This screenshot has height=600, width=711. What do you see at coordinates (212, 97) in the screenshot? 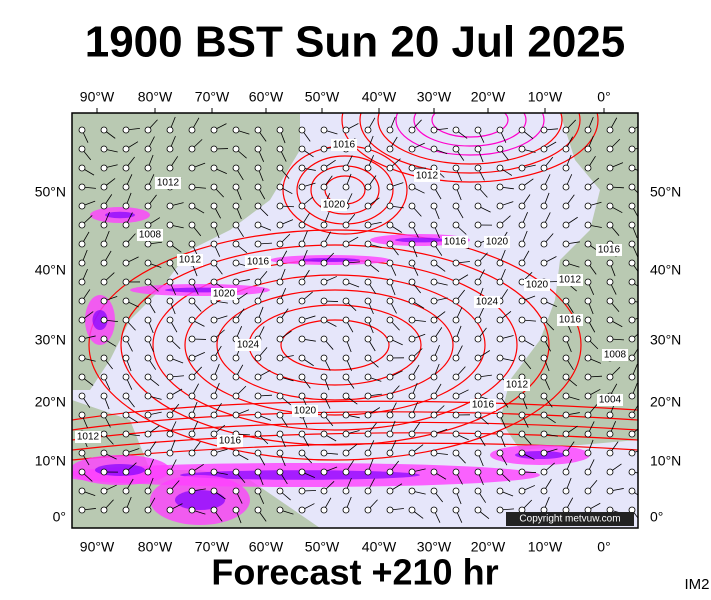
I see `lon-label-top: 70°W` at bounding box center [212, 97].